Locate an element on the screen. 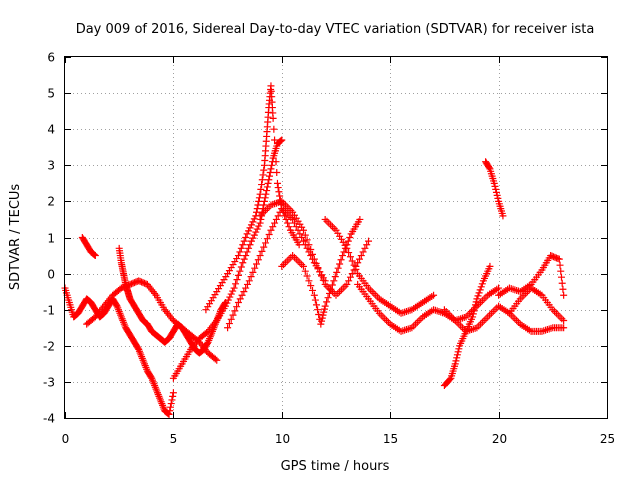  series-track-j is located at coordinates (379, 266).